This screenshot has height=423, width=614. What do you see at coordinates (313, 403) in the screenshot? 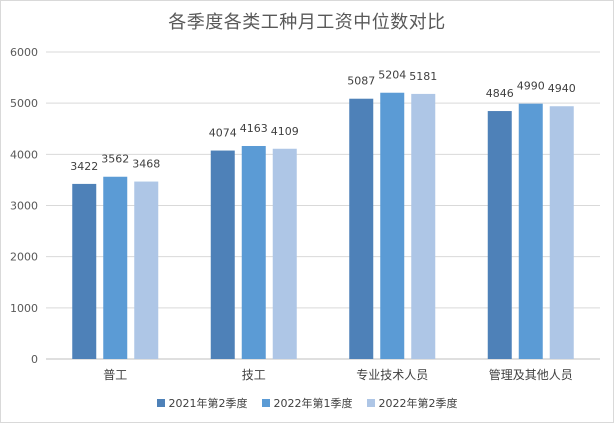
I see `legend-label: 2022年第1季度` at bounding box center [313, 403].